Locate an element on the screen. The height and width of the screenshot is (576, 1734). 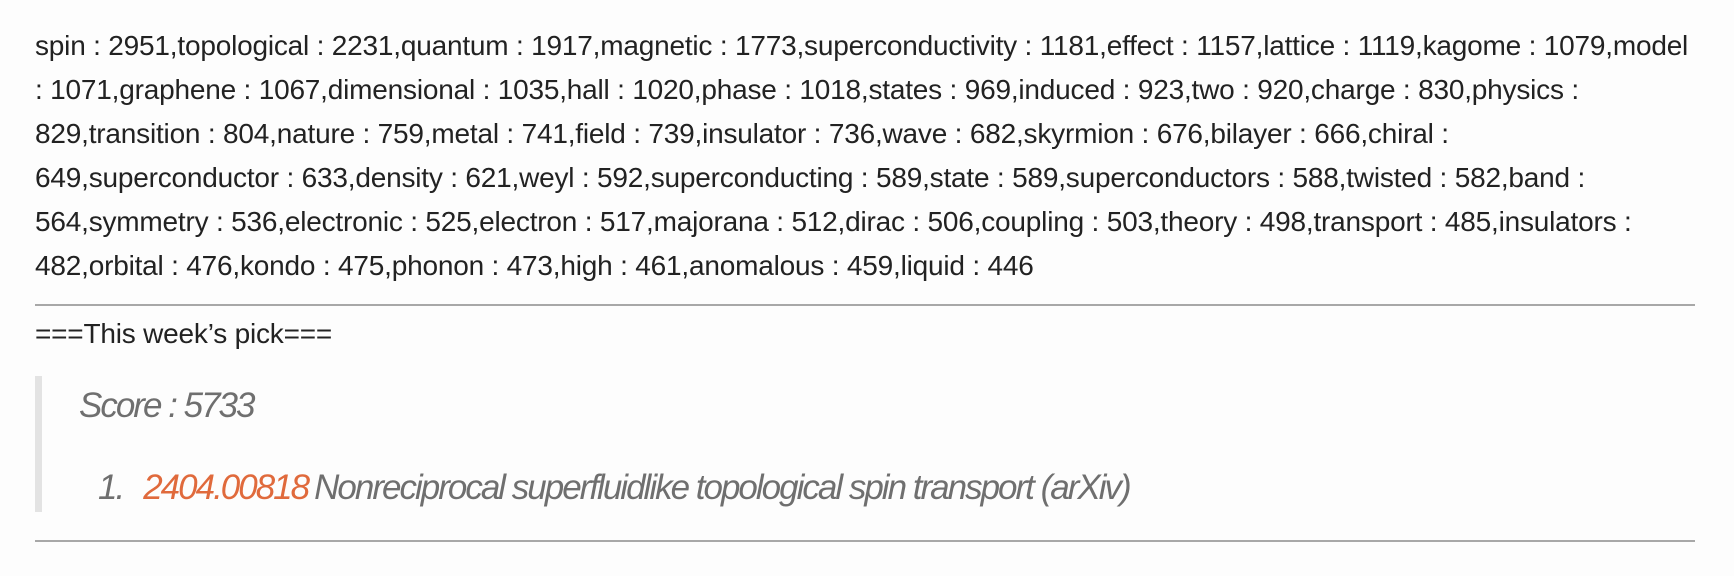
divider is located at coordinates (865, 305).